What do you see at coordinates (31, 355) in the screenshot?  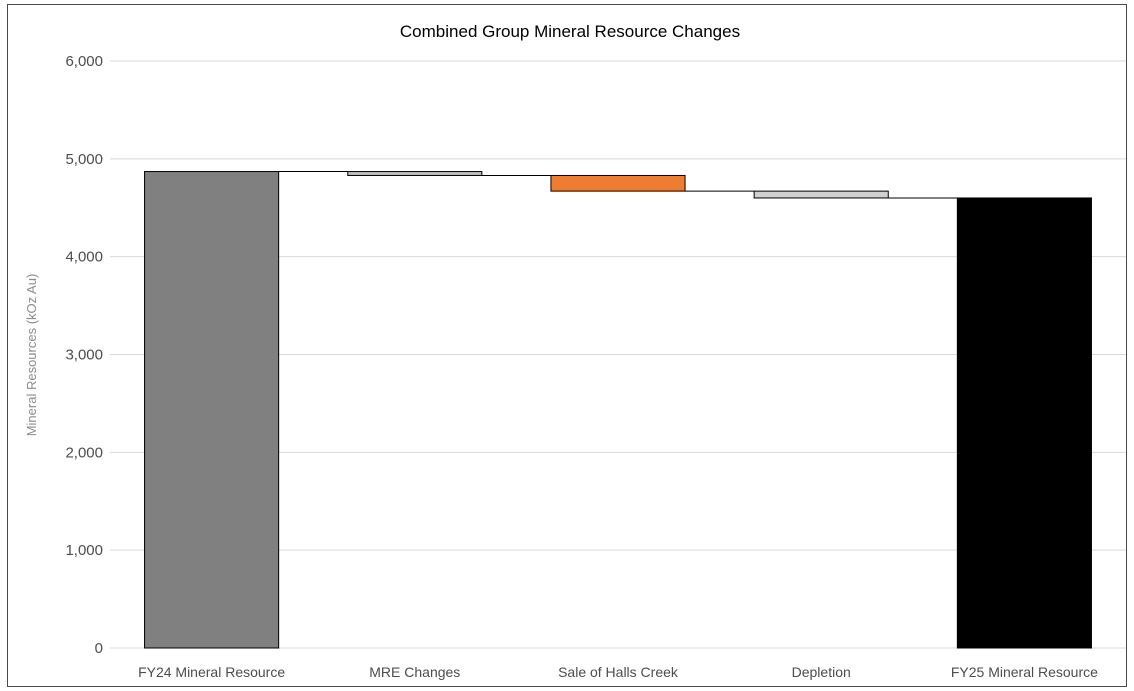 I see `y-axis-label: Mineral Resources (kOz Au)` at bounding box center [31, 355].